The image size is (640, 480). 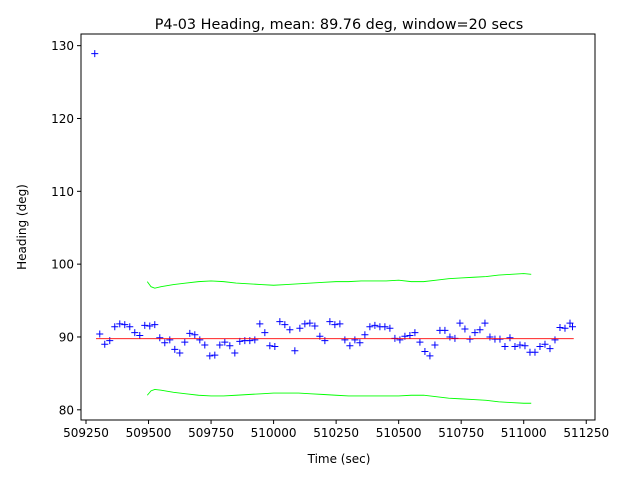 What do you see at coordinates (524, 433) in the screenshot?
I see `x-tick-label: 511000` at bounding box center [524, 433].